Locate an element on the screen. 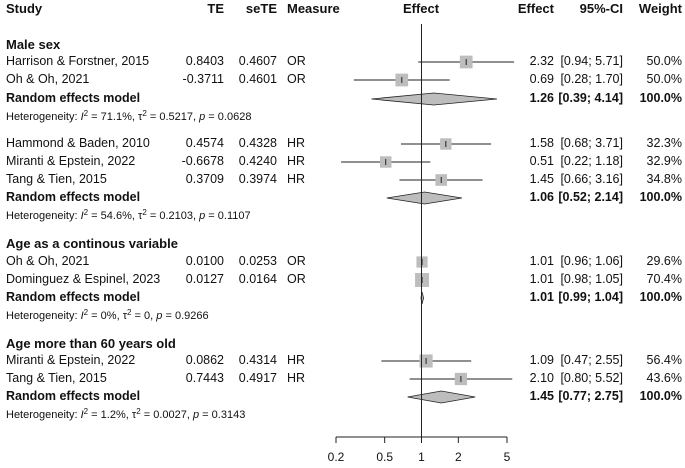 The width and height of the screenshot is (685, 468). study-te: 0.0862 is located at coordinates (204, 360).